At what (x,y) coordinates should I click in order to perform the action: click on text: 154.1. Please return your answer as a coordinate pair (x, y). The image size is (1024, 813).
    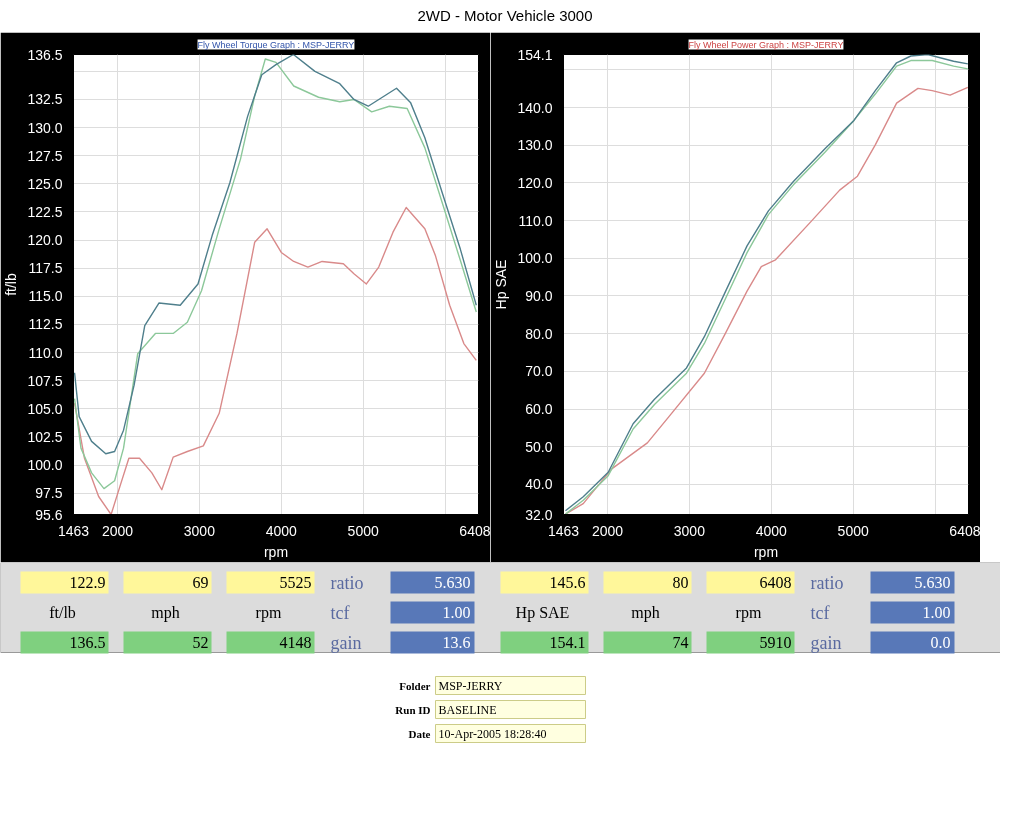
    Looking at the image, I should click on (567, 642).